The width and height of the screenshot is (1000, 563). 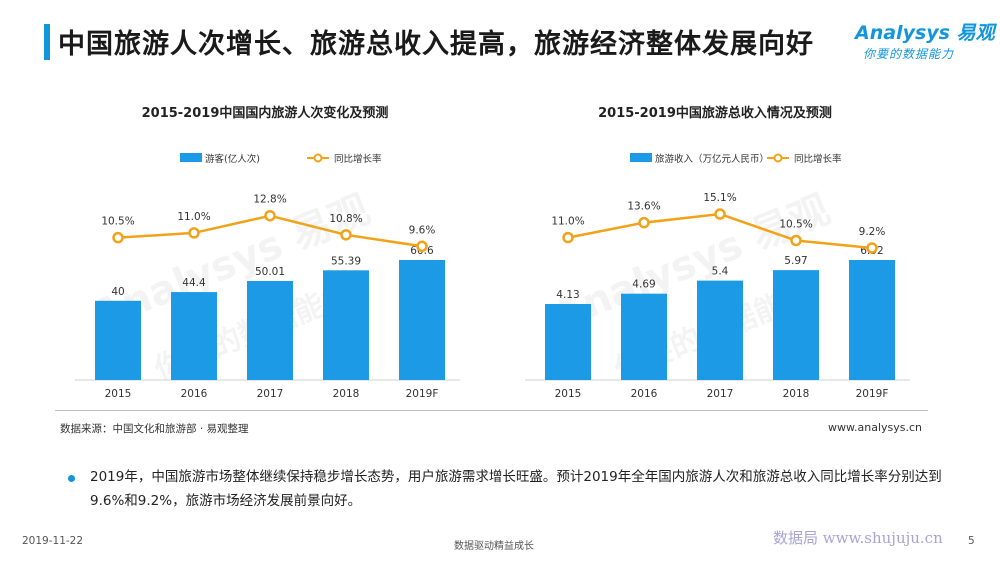 I want to click on website-link: www.analysys.cn, so click(x=875, y=427).